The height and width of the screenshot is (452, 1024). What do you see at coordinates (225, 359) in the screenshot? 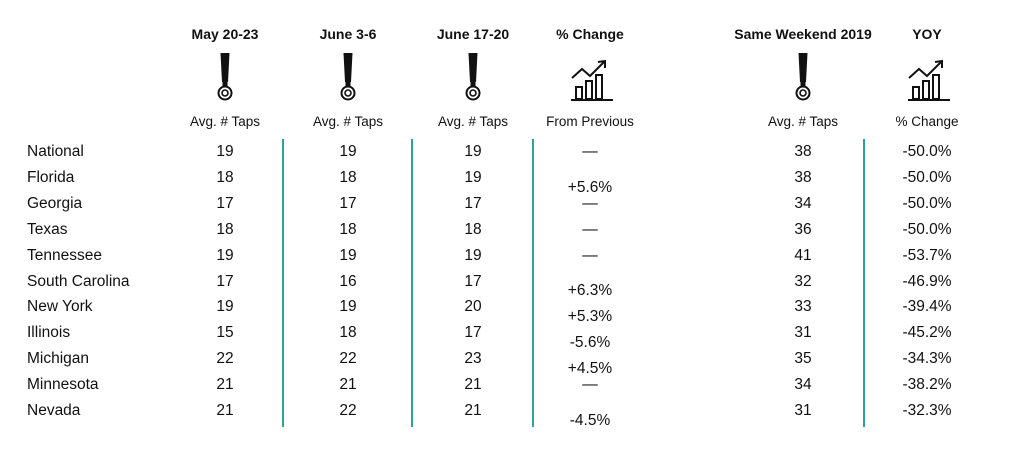
I see `table-cell-may: 22` at bounding box center [225, 359].